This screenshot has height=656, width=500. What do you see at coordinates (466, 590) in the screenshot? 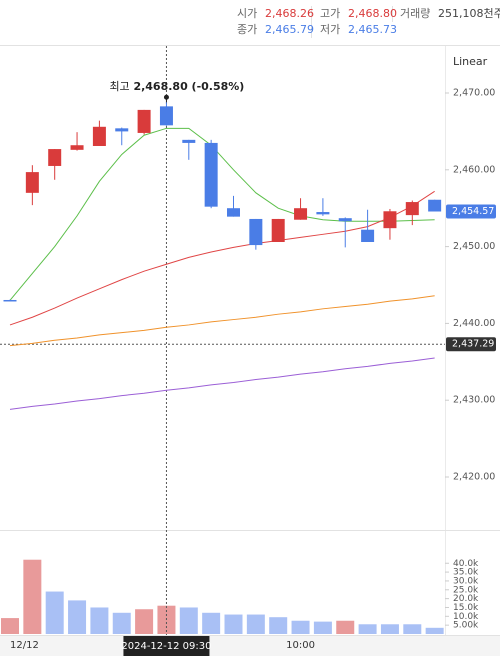
I see `volume-tick-label: 25.0k` at bounding box center [466, 590].